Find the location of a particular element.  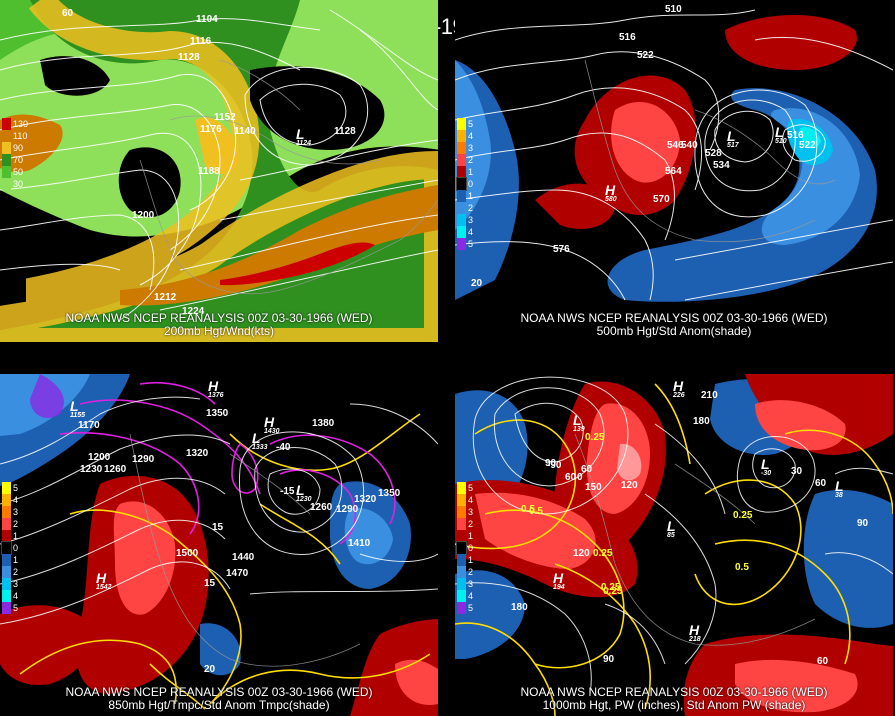

contour-label: 1440 is located at coordinates (243, 557).